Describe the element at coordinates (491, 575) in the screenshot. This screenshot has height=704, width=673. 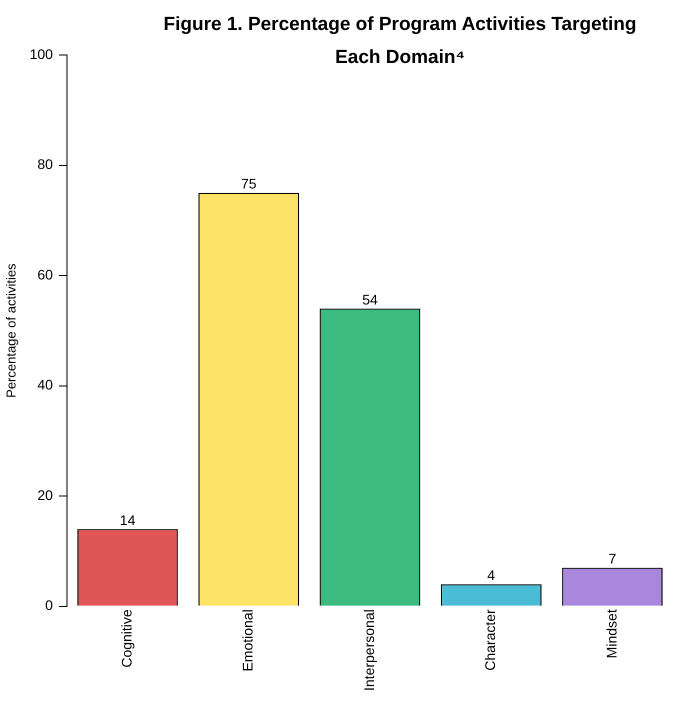
I see `data-label: 4` at that location.